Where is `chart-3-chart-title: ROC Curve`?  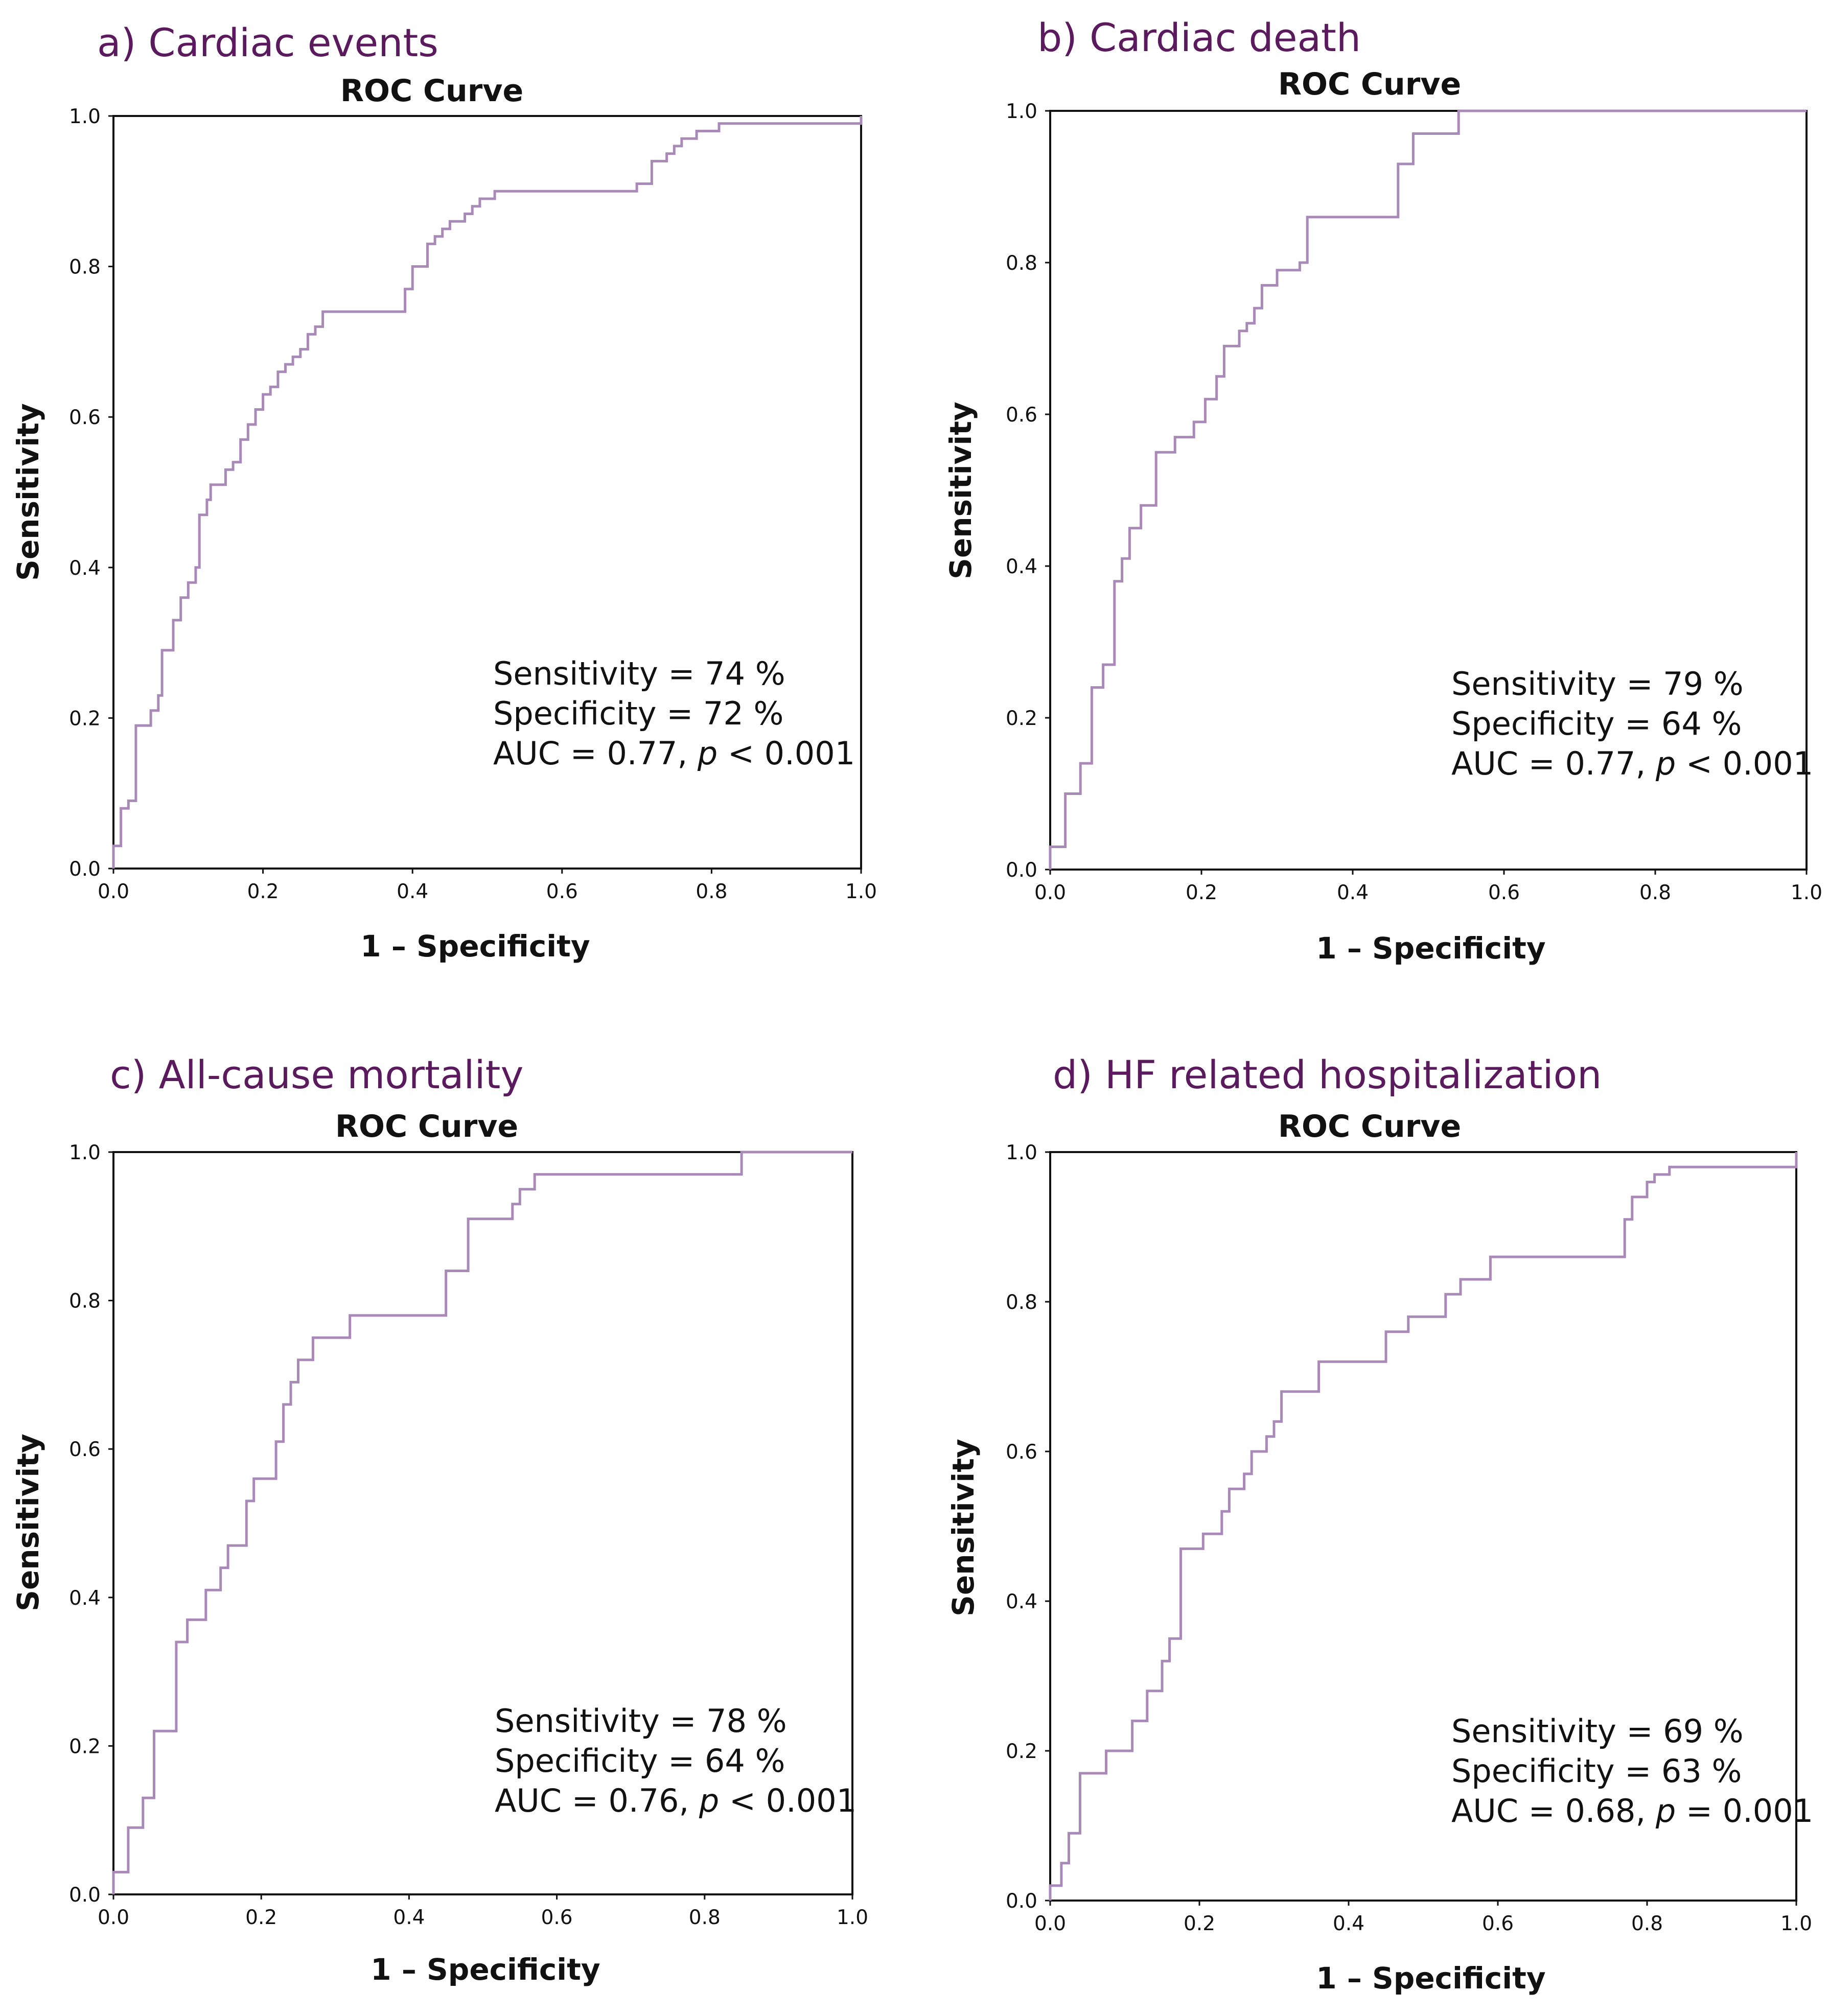 chart-3-chart-title: ROC Curve is located at coordinates (1369, 1126).